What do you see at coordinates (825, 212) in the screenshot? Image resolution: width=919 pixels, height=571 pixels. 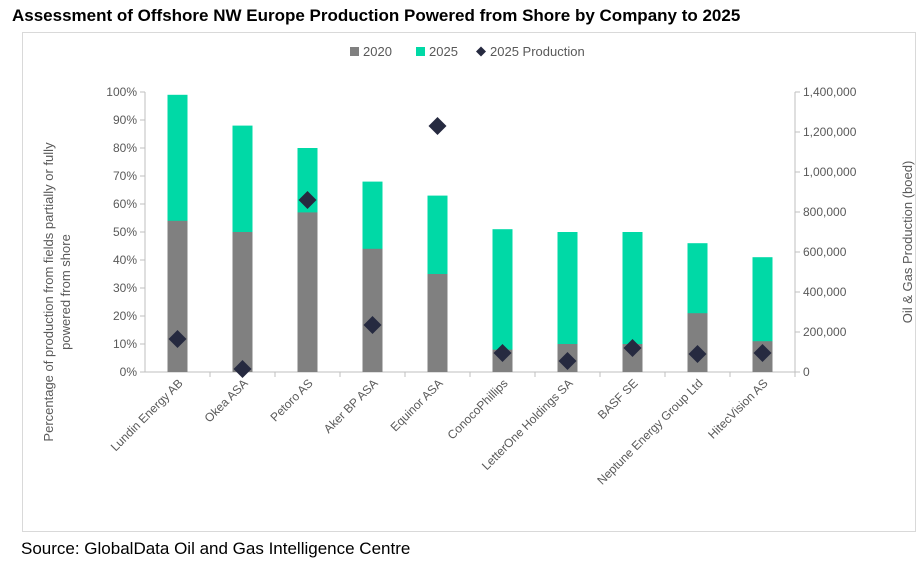 I see `y2-tick-label: 800,000` at bounding box center [825, 212].